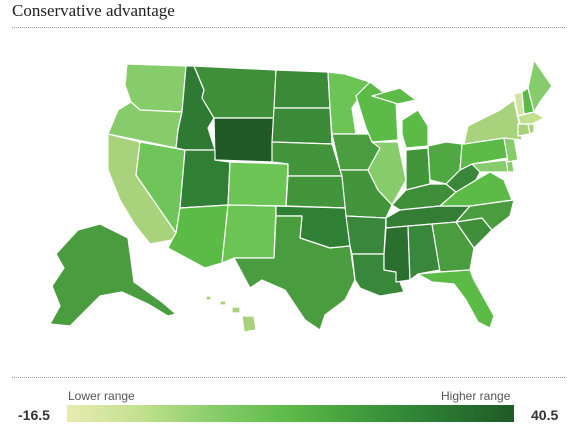  Describe the element at coordinates (531, 129) in the screenshot. I see `state-ri` at that location.